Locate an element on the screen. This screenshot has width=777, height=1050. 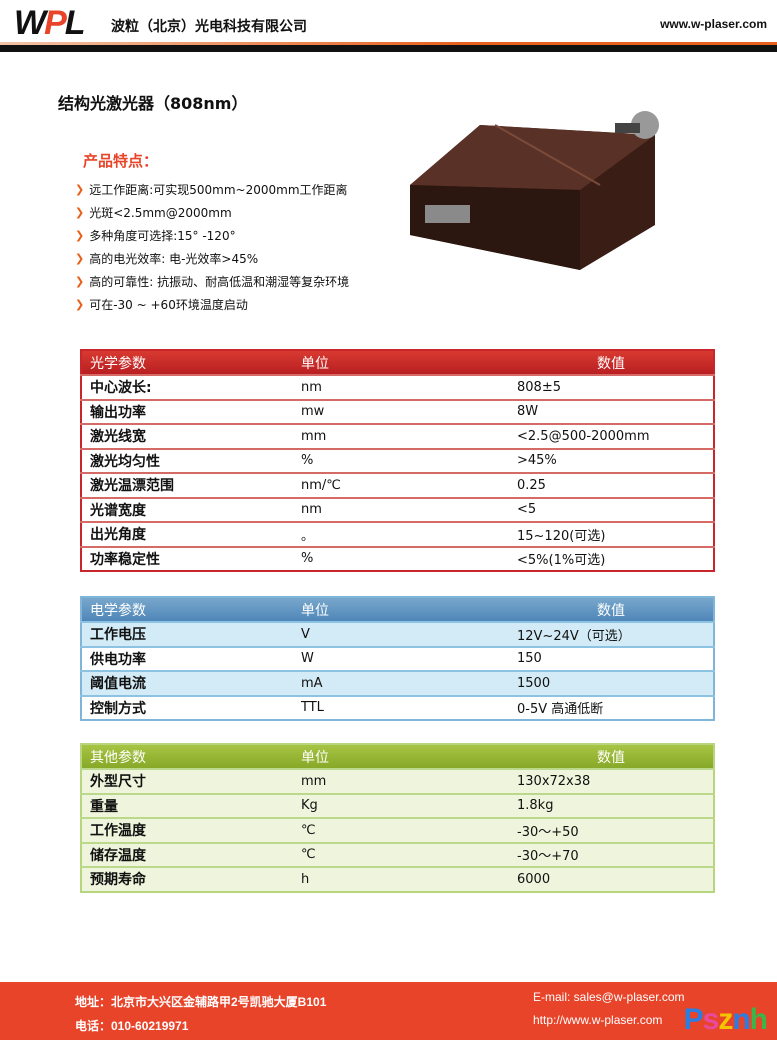
table-row: 预期寿命 h 6000 is located at coordinates (397, 879).